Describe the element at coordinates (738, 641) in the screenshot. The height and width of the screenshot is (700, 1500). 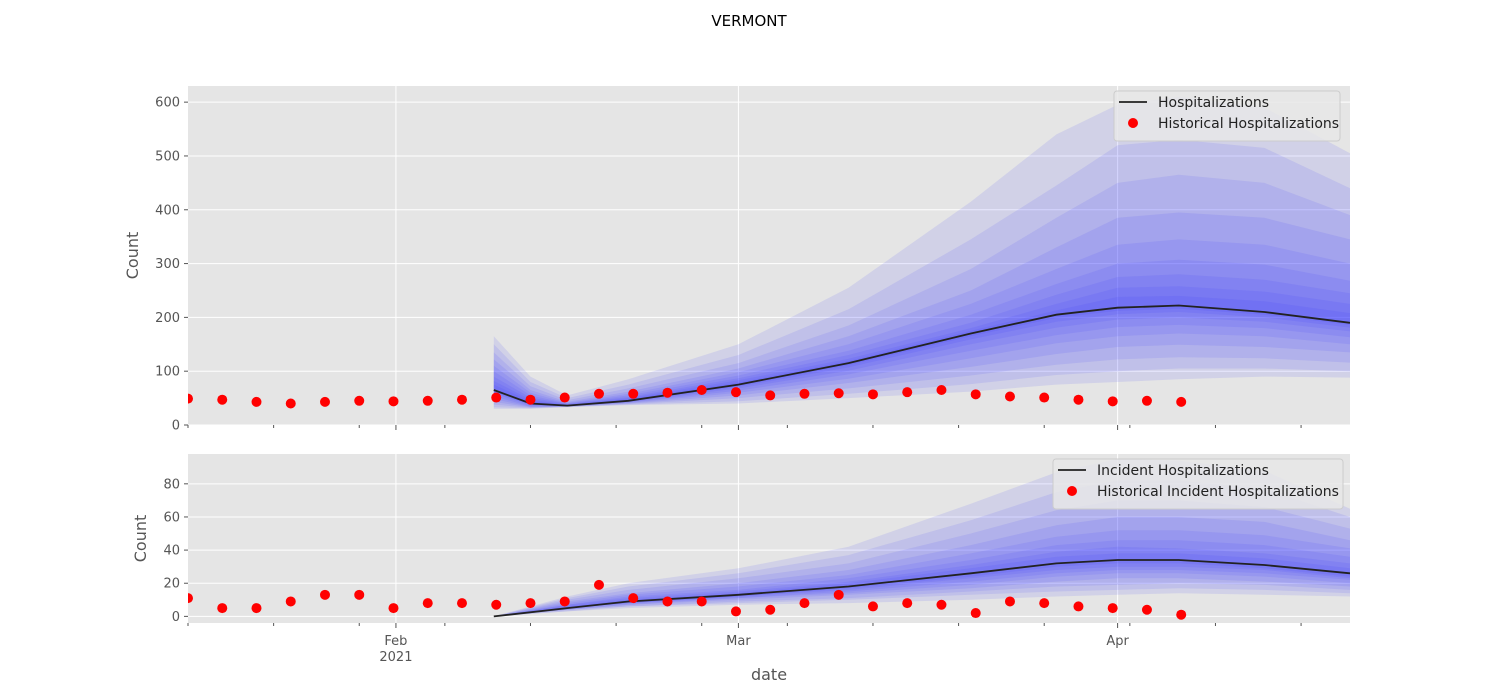
I see `x-tick-label: Mar` at that location.